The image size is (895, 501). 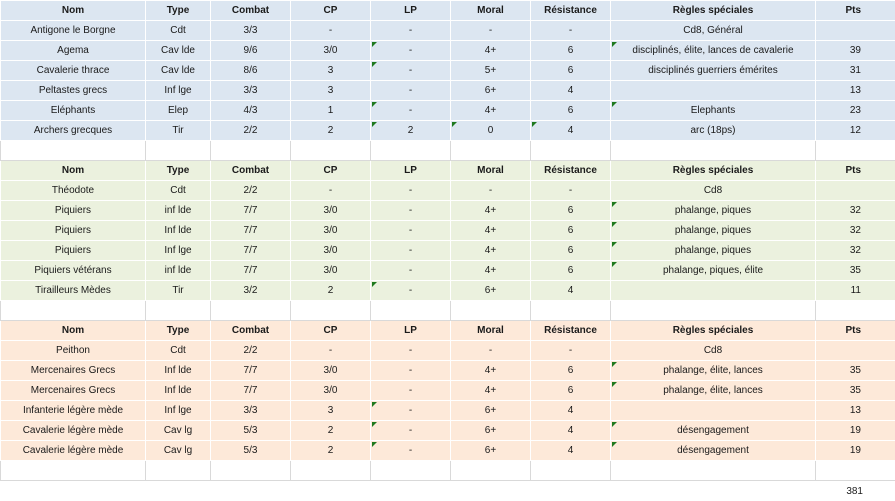 What do you see at coordinates (713, 170) in the screenshot?
I see `header-special-rules: Règles spéciales` at bounding box center [713, 170].